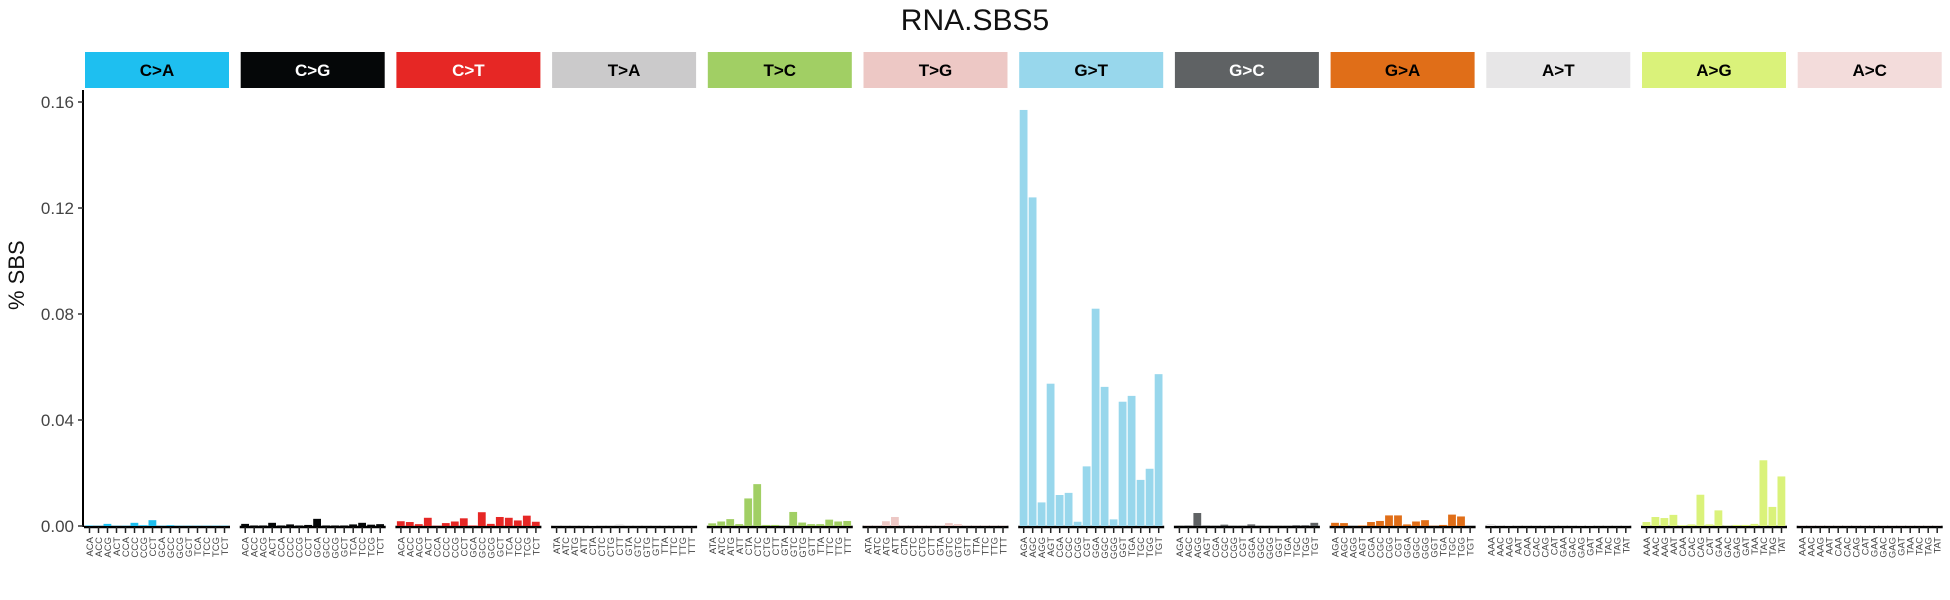 The image size is (1950, 600). Describe the element at coordinates (1830, 546) in the screenshot. I see `x-tick-label: AAT` at that location.